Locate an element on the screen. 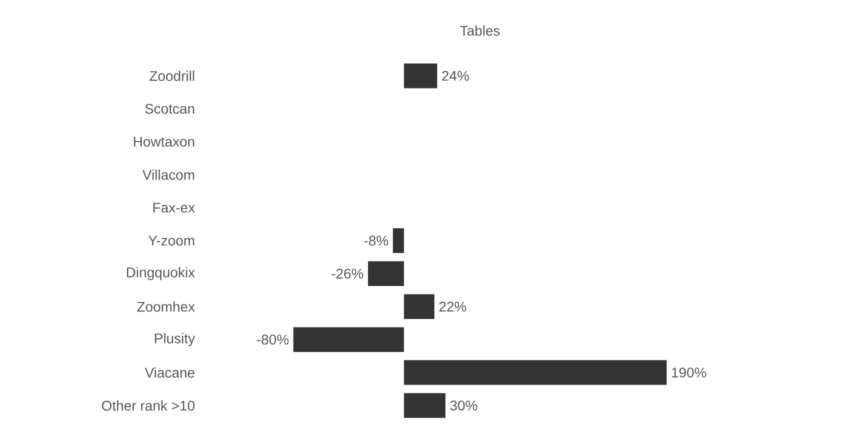 The width and height of the screenshot is (867, 430). y-tick-label: Other rank >10 is located at coordinates (148, 405).